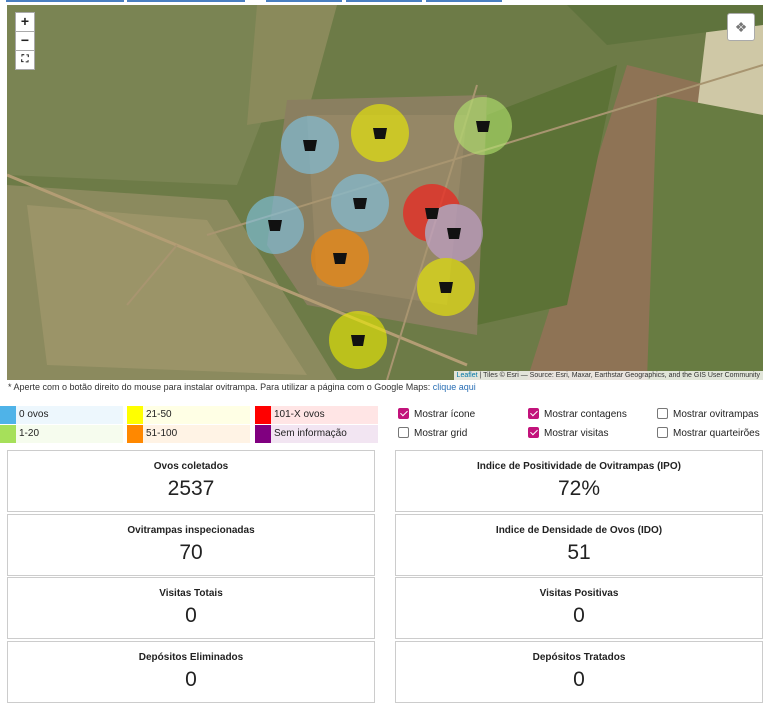 Image resolution: width=776 pixels, height=706 pixels. I want to click on legend-label: 101-X ovos, so click(299, 414).